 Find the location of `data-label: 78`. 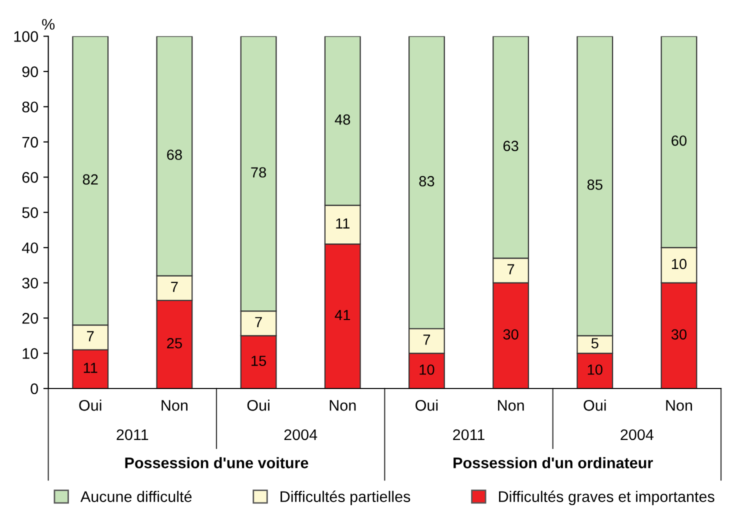

data-label: 78 is located at coordinates (258, 172).